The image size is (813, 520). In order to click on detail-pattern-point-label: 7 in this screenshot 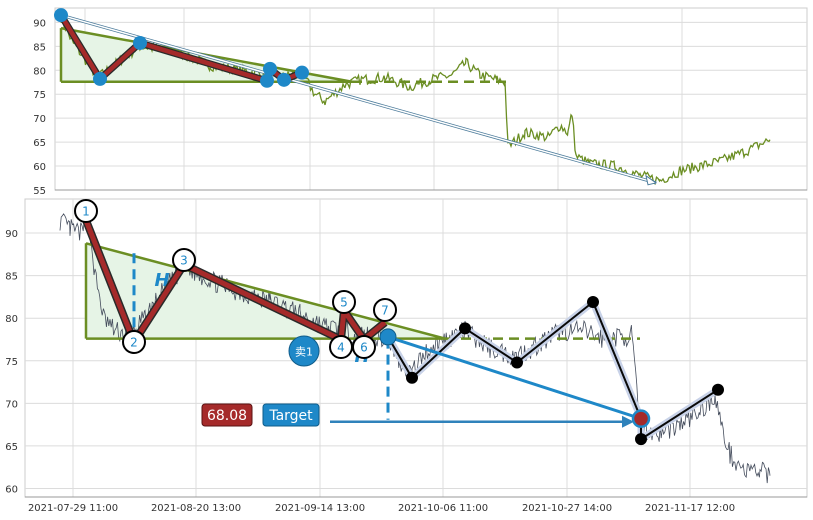, I will do `click(385, 311)`.